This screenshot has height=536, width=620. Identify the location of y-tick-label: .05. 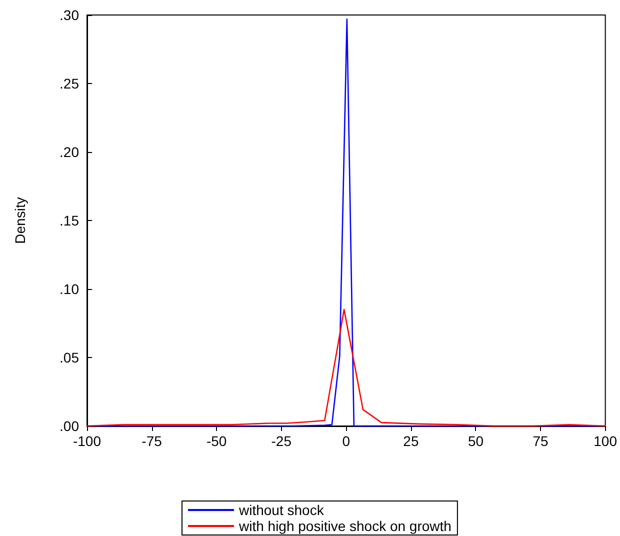
(70, 358).